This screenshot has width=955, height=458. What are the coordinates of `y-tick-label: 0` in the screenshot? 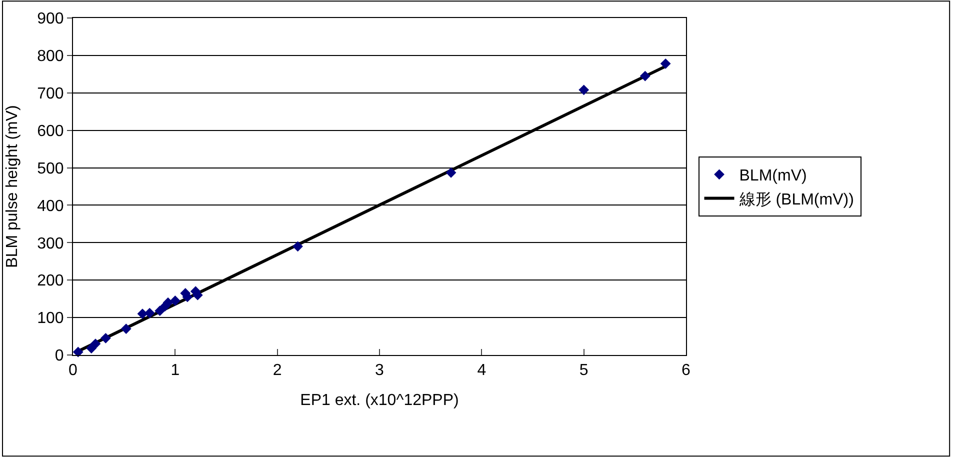 It's located at (59, 356).